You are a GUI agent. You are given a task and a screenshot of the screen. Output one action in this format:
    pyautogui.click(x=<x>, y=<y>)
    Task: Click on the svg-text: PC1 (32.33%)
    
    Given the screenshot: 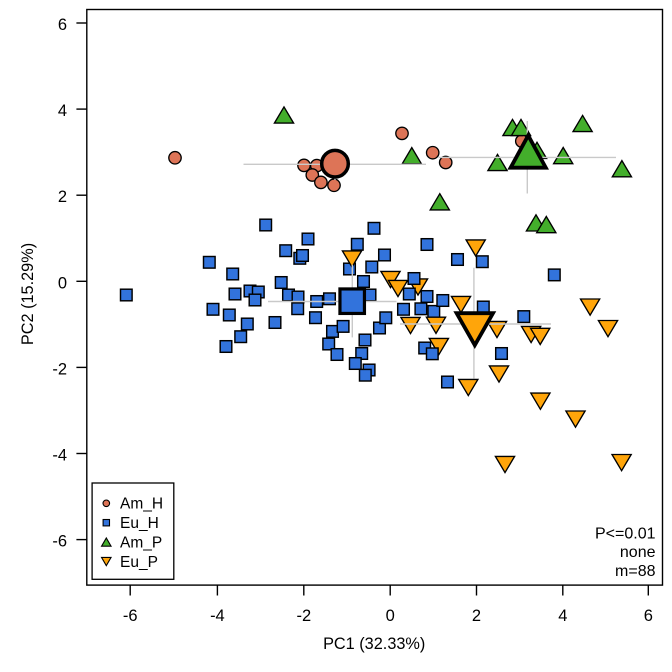 What is the action you would take?
    pyautogui.click(x=374, y=644)
    